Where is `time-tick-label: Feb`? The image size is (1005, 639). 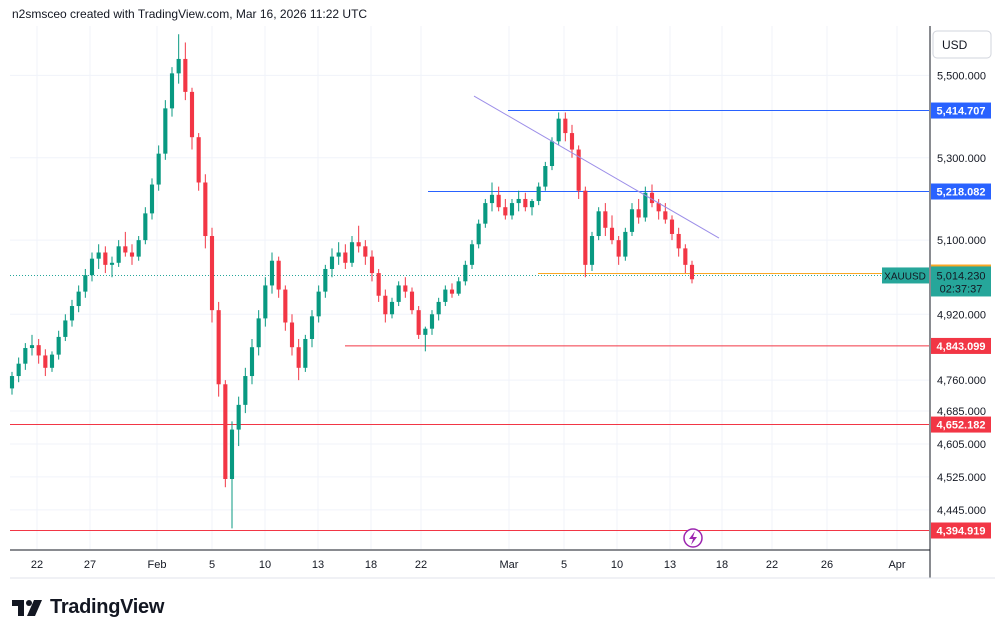 time-tick-label: Feb is located at coordinates (157, 565).